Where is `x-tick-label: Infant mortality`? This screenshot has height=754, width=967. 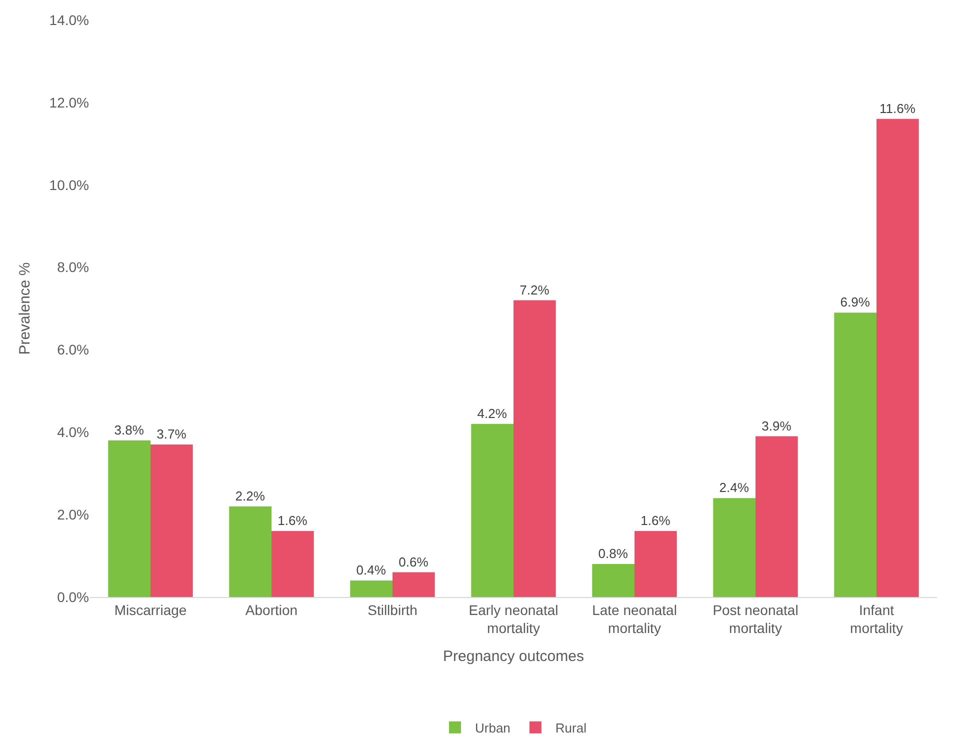
x-tick-label: Infant mortality is located at coordinates (876, 619).